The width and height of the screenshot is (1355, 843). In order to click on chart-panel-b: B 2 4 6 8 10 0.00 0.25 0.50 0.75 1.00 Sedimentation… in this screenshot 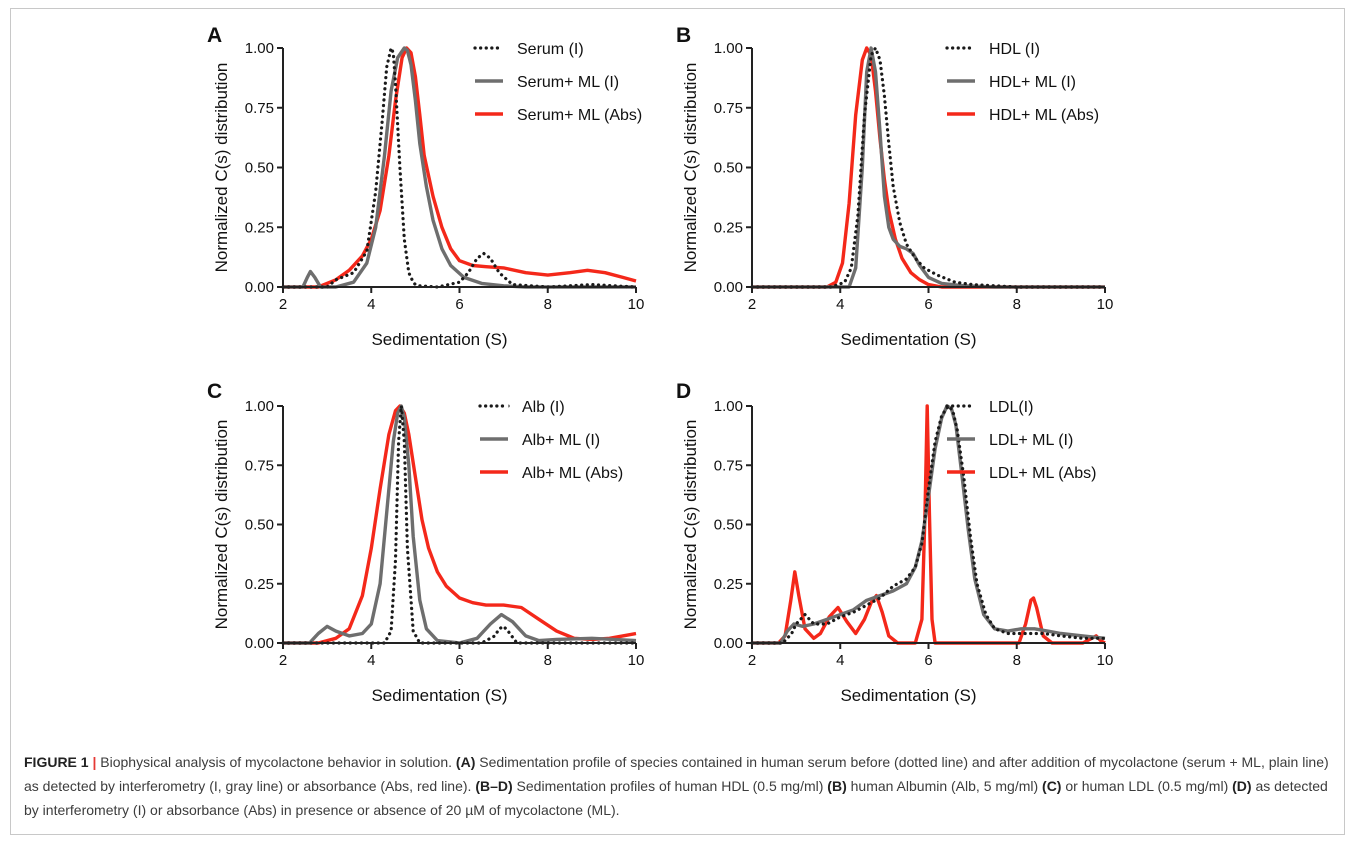, I will do `click(894, 186)`.